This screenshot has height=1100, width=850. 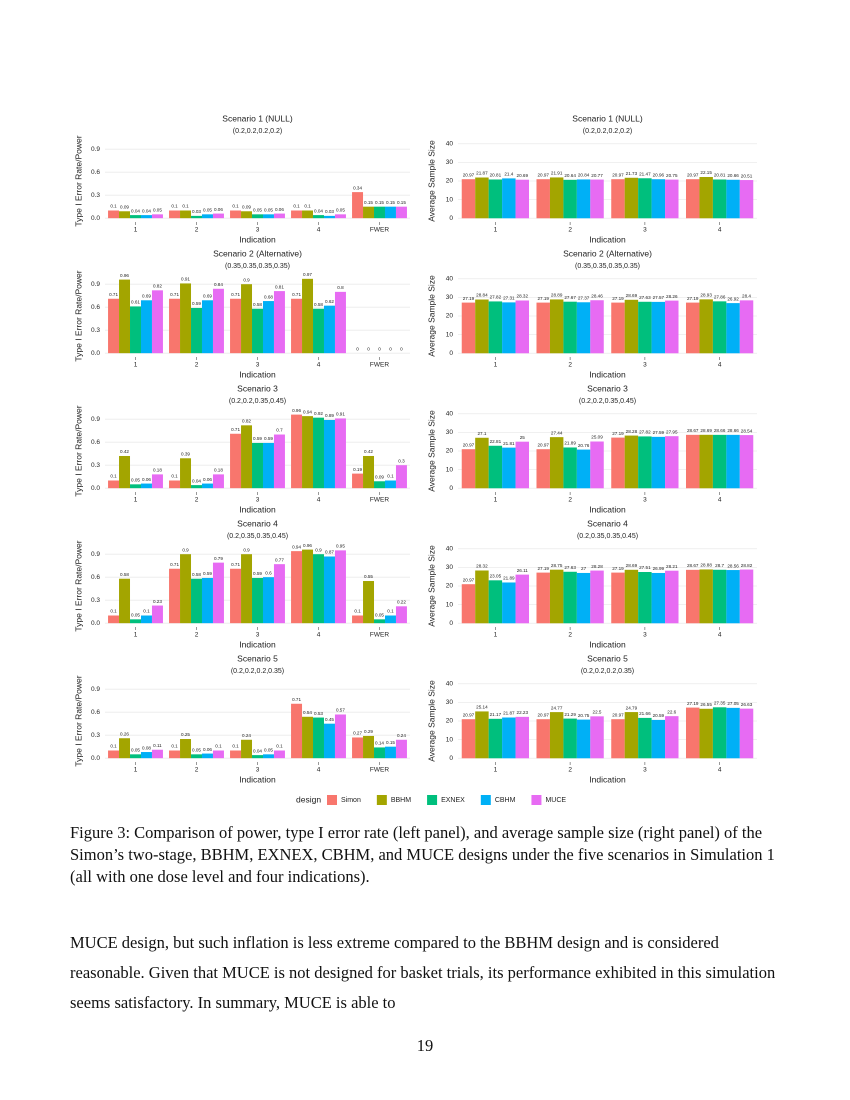 What do you see at coordinates (747, 175) in the screenshot?
I see `value-label: 20.51` at bounding box center [747, 175].